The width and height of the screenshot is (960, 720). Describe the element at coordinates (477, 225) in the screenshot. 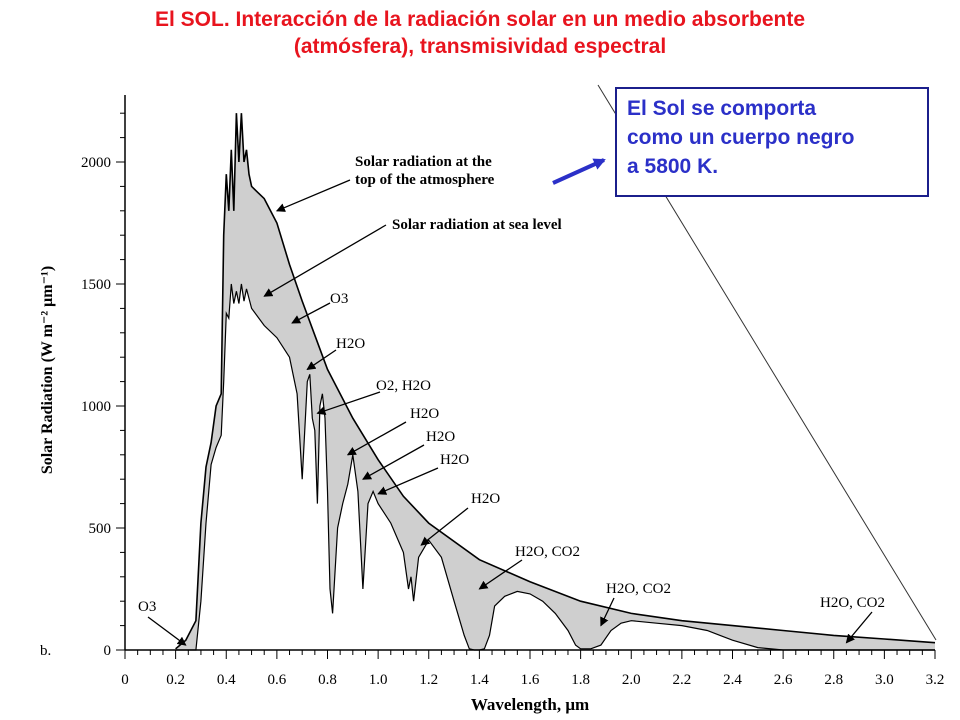

I see `annotation-label: Solar radiation at sea level` at that location.